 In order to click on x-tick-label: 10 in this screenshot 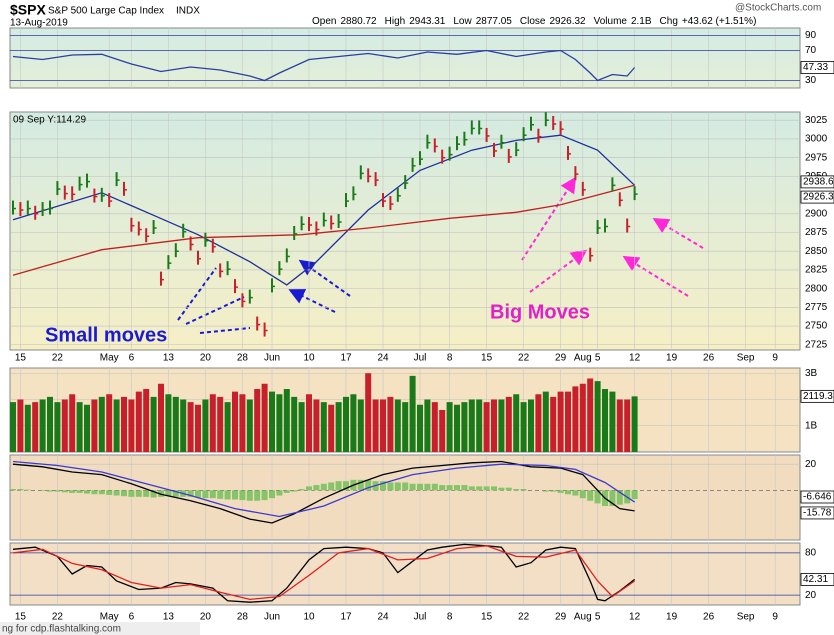, I will do `click(309, 358)`.